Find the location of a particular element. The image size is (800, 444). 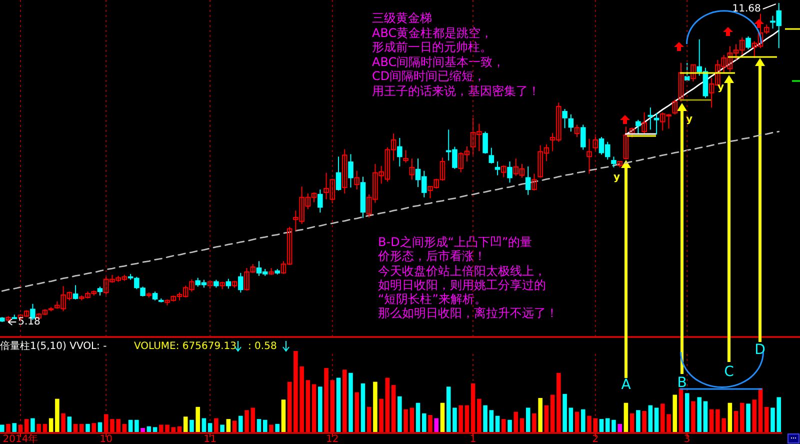

x-tick-label: 12 is located at coordinates (332, 439).